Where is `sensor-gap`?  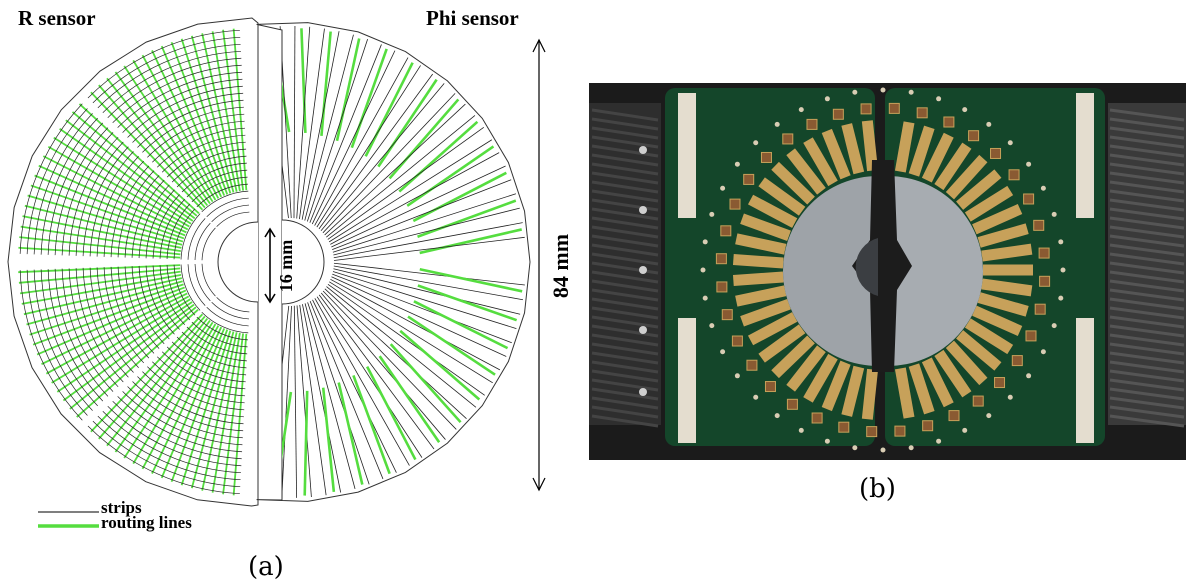 sensor-gap is located at coordinates (882, 266).